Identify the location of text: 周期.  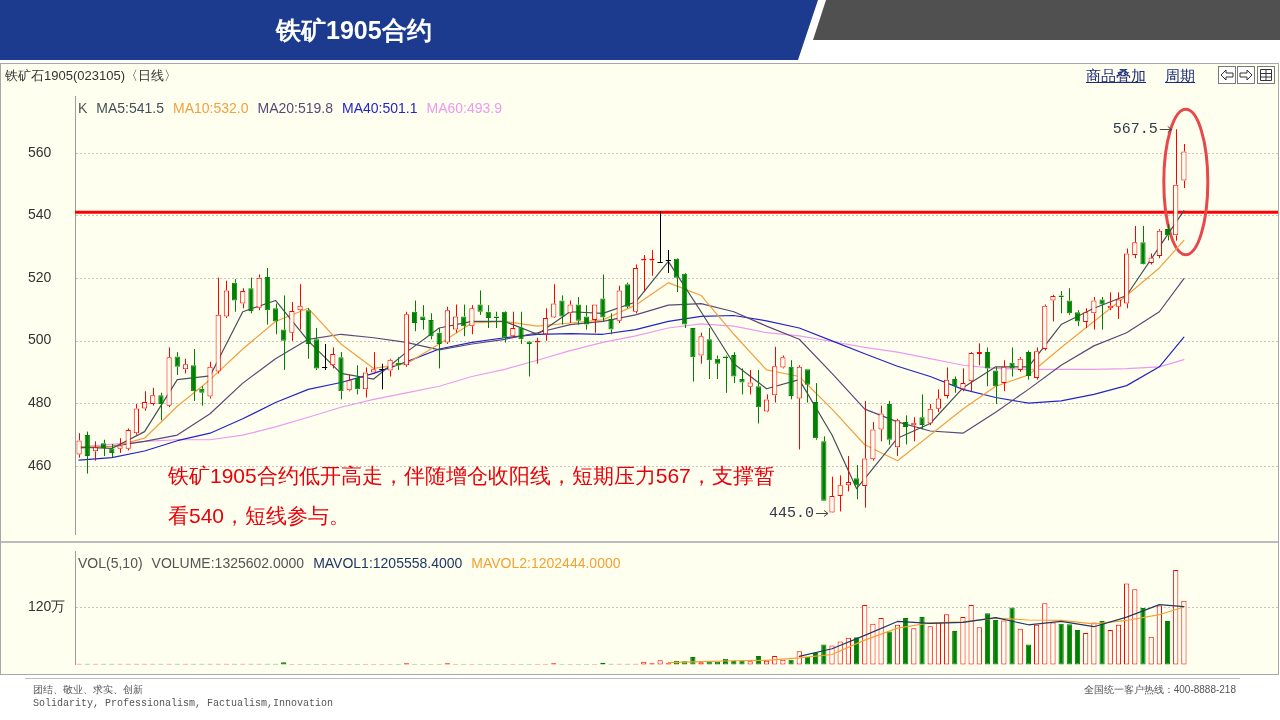
(1180, 76).